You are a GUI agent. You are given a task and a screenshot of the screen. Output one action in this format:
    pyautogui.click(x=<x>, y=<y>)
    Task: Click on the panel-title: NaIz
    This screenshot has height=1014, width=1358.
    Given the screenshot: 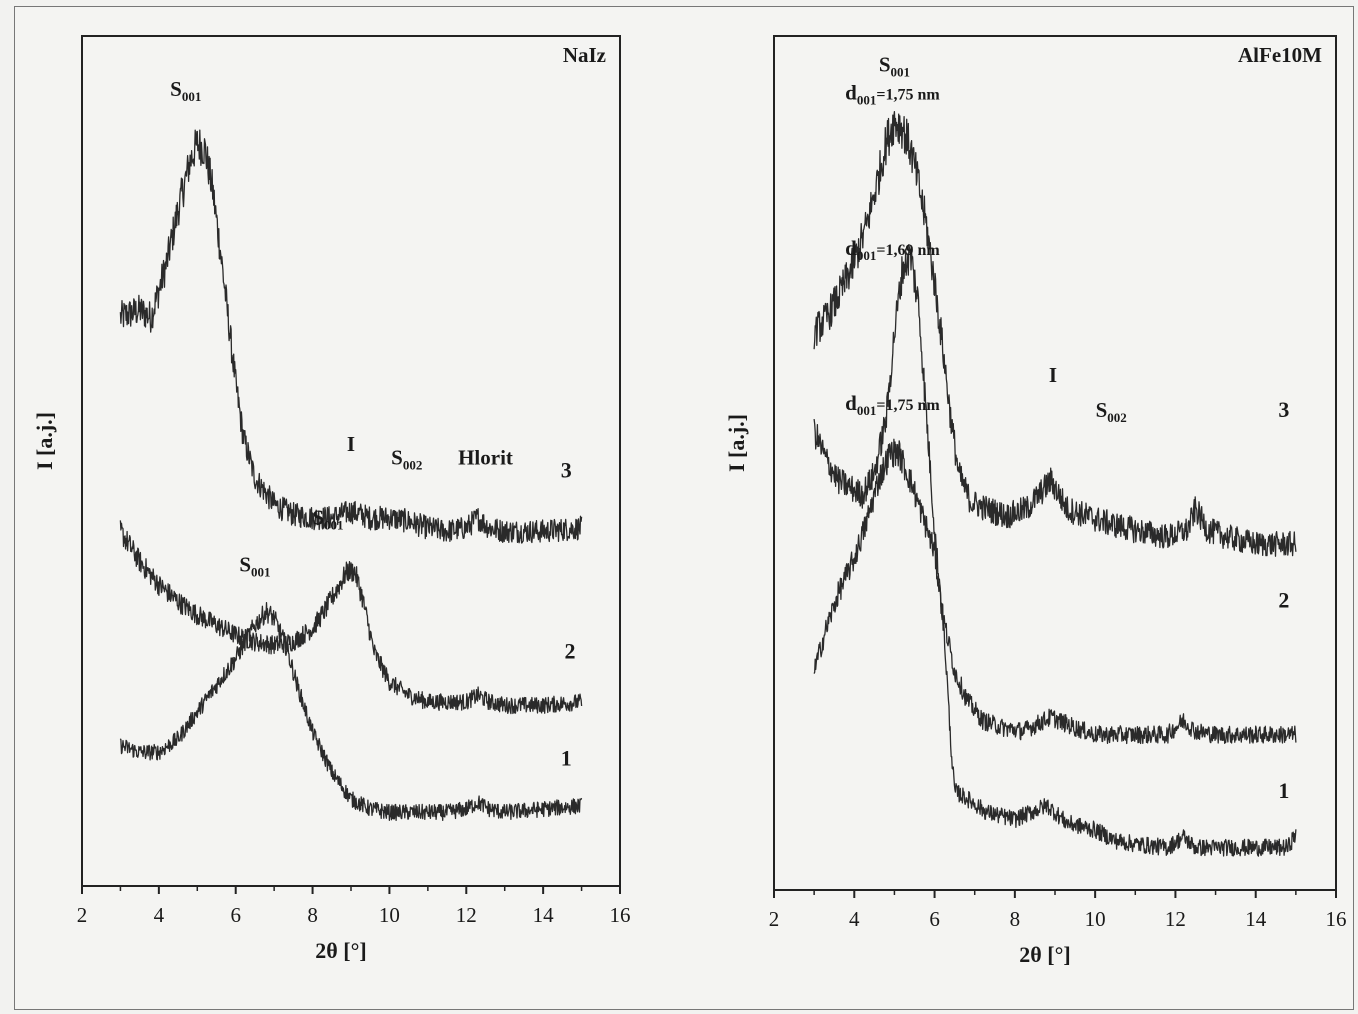 What is the action you would take?
    pyautogui.click(x=584, y=55)
    